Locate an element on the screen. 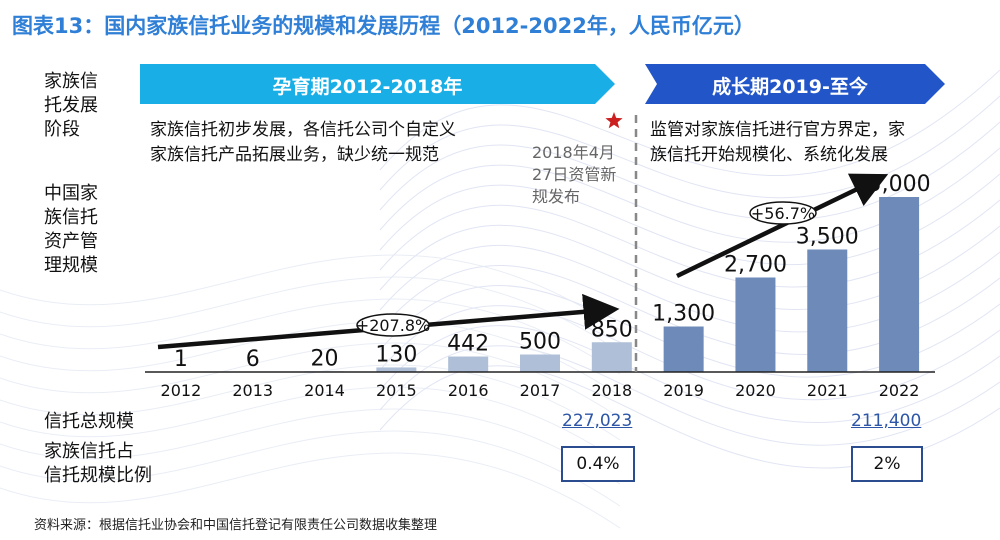  total-row-label: 信托总规模 is located at coordinates (89, 421).